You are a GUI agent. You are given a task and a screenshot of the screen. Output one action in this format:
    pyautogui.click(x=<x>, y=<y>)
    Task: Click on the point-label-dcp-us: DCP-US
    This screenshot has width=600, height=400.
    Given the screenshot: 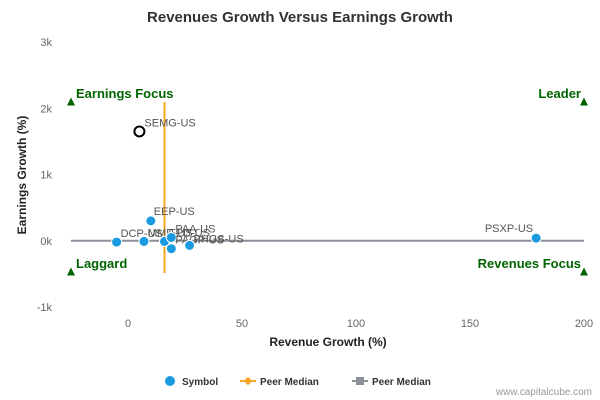 What is the action you would take?
    pyautogui.click(x=142, y=234)
    